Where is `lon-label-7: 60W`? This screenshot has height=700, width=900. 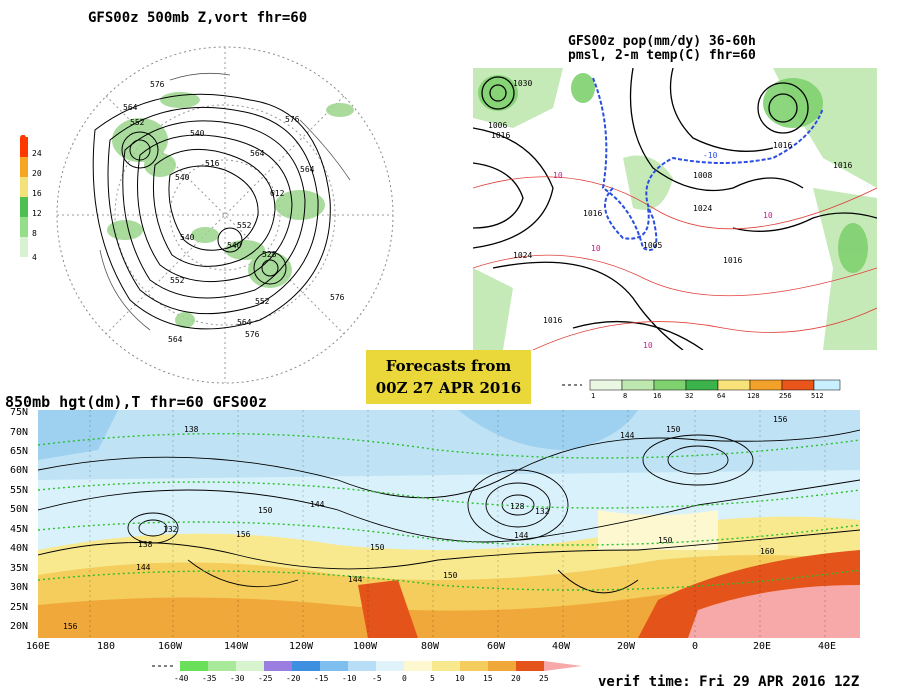
lon-label-7: 60W is located at coordinates (496, 646).